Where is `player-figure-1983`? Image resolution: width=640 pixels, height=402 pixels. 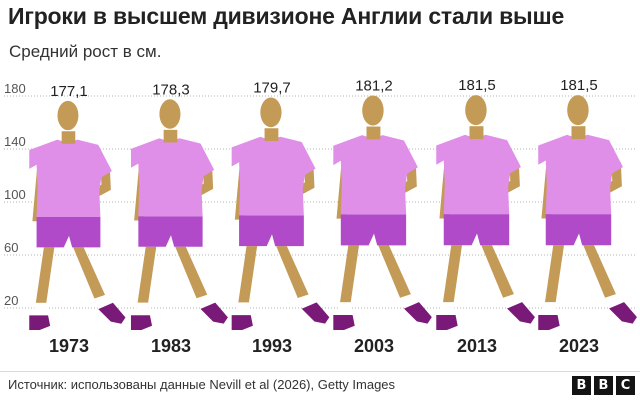 player-figure-1983 is located at coordinates (179, 214).